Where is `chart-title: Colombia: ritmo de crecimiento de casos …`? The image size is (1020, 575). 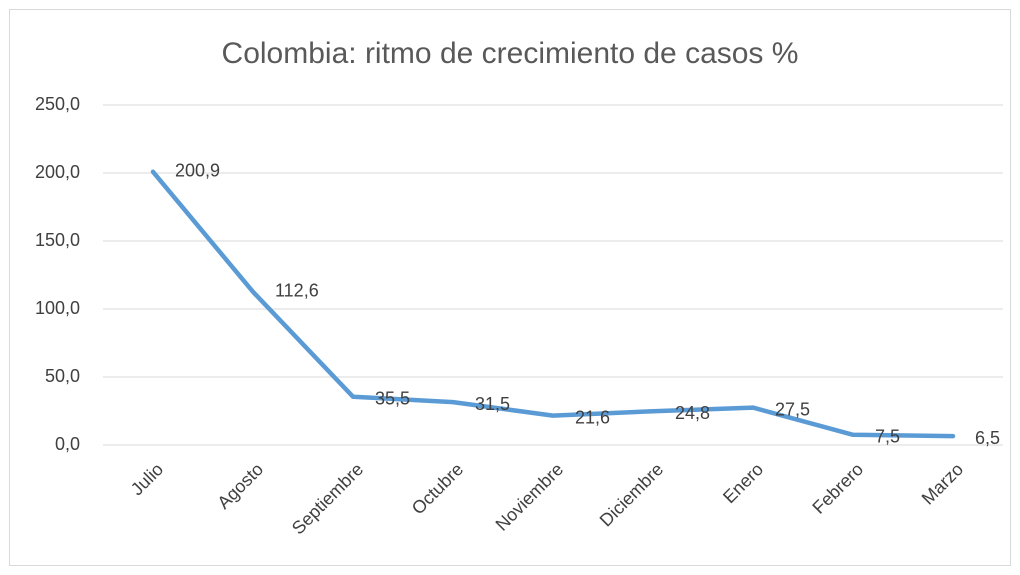
chart-title: Colombia: ritmo de crecimiento de casos … is located at coordinates (510, 53).